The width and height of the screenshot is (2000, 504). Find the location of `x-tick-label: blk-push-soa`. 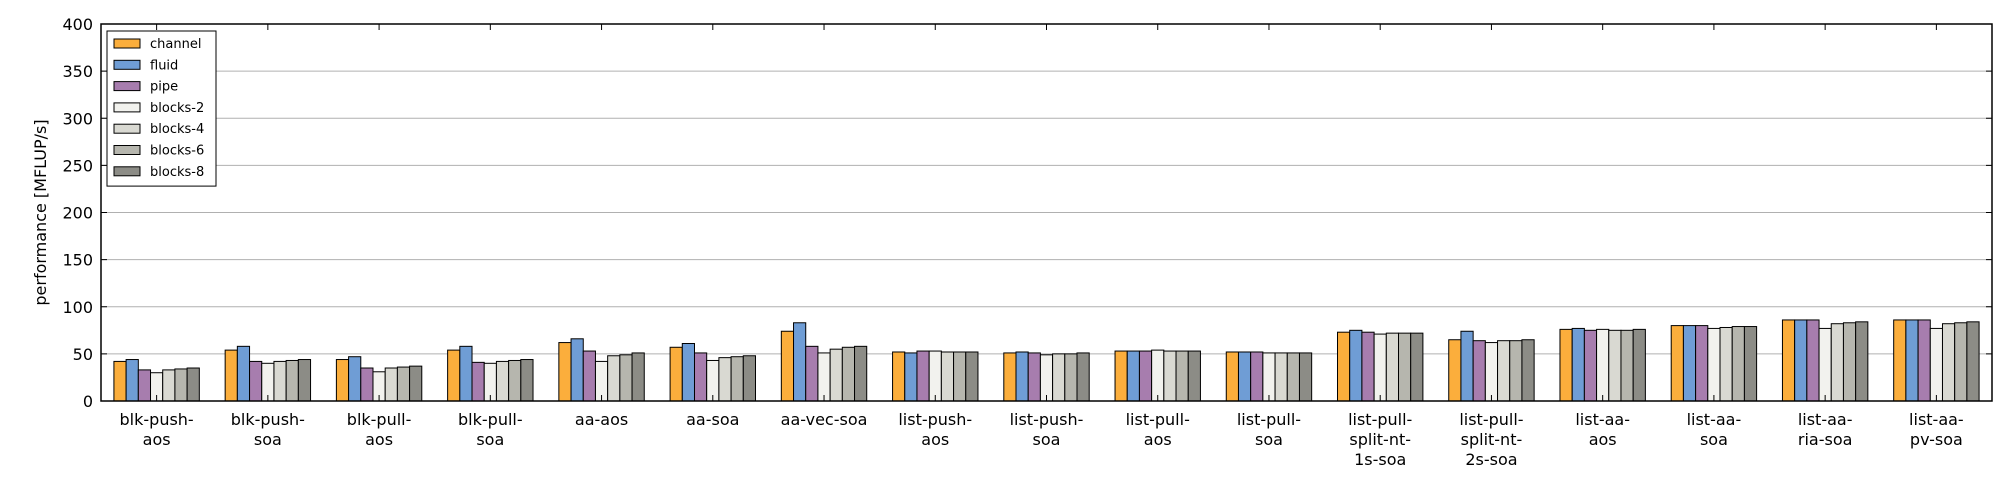

x-tick-label: blk-push-soa is located at coordinates (268, 429).